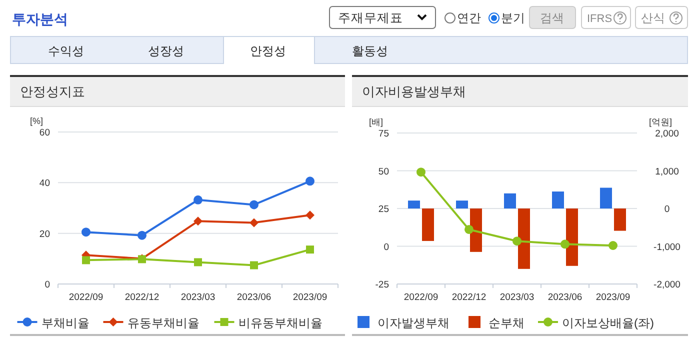 Image resolution: width=697 pixels, height=342 pixels. Describe the element at coordinates (370, 51) in the screenshot. I see `text: 활동성` at that location.